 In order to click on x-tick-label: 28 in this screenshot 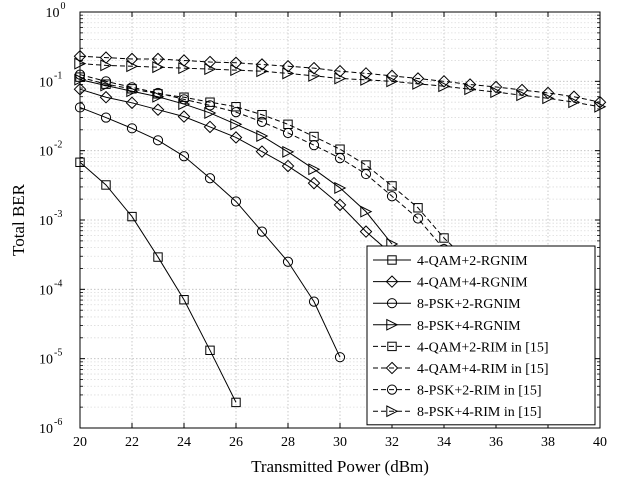, I will do `click(288, 442)`.